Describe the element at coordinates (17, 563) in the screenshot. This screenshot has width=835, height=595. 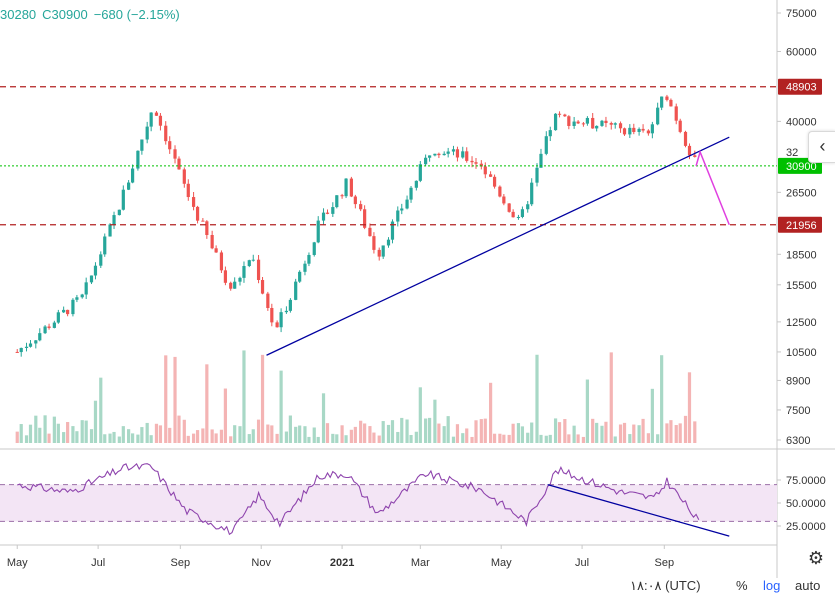
I see `time-tick-label: May` at that location.